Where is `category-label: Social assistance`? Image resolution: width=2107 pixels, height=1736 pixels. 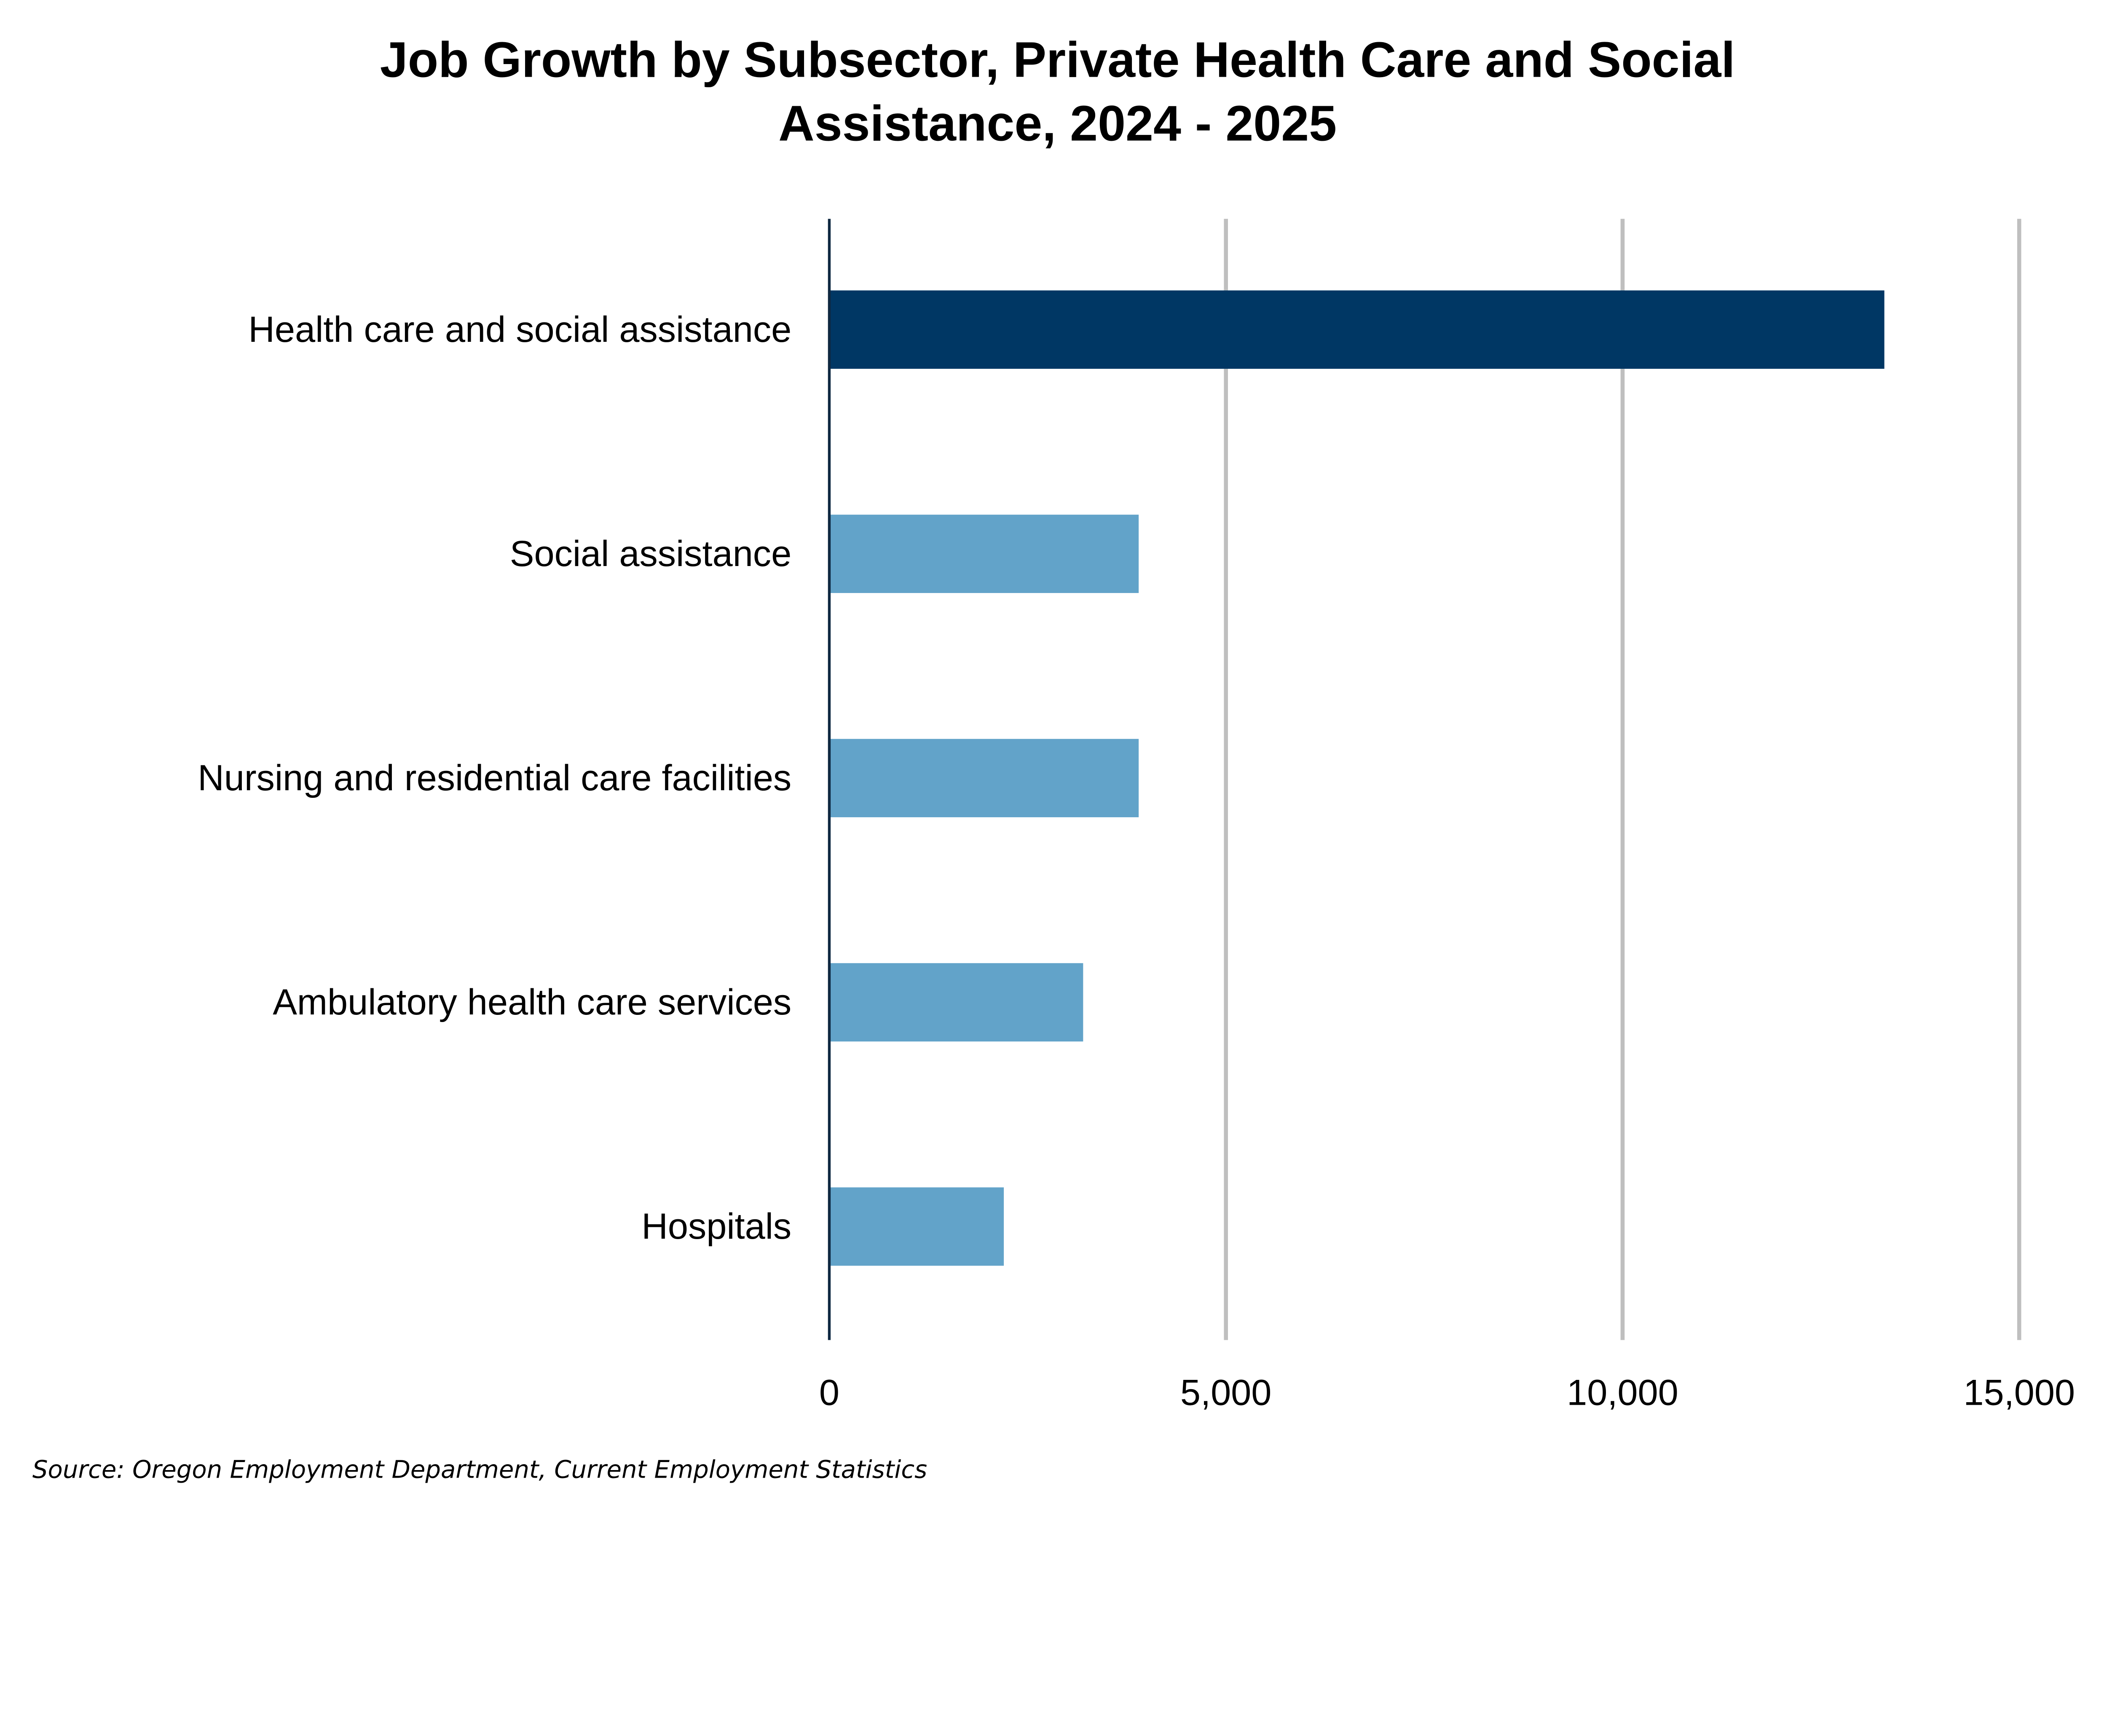 category-label: Social assistance is located at coordinates (650, 554).